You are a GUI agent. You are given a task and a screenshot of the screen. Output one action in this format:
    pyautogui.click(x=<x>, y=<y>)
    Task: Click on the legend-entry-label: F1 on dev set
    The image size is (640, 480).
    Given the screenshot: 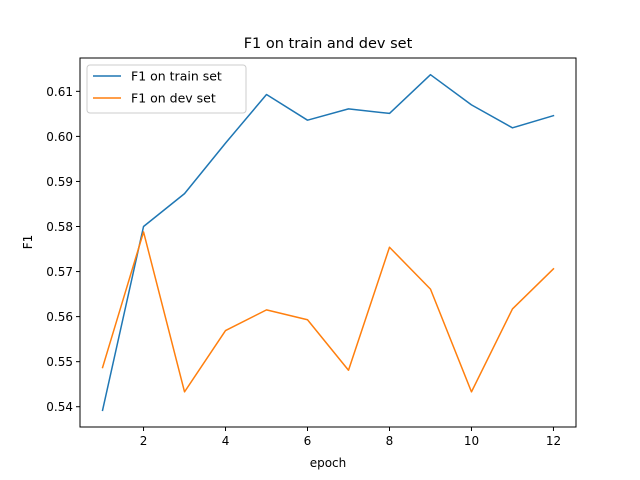 What is the action you would take?
    pyautogui.click(x=173, y=98)
    